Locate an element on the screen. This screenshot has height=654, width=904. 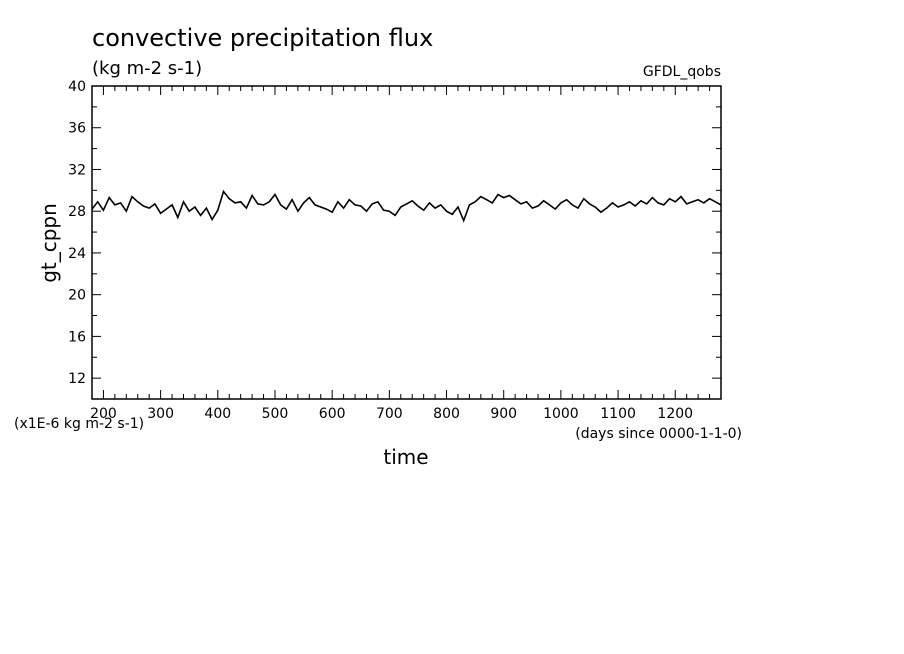
y-tick-label: 20 is located at coordinates (77, 296).